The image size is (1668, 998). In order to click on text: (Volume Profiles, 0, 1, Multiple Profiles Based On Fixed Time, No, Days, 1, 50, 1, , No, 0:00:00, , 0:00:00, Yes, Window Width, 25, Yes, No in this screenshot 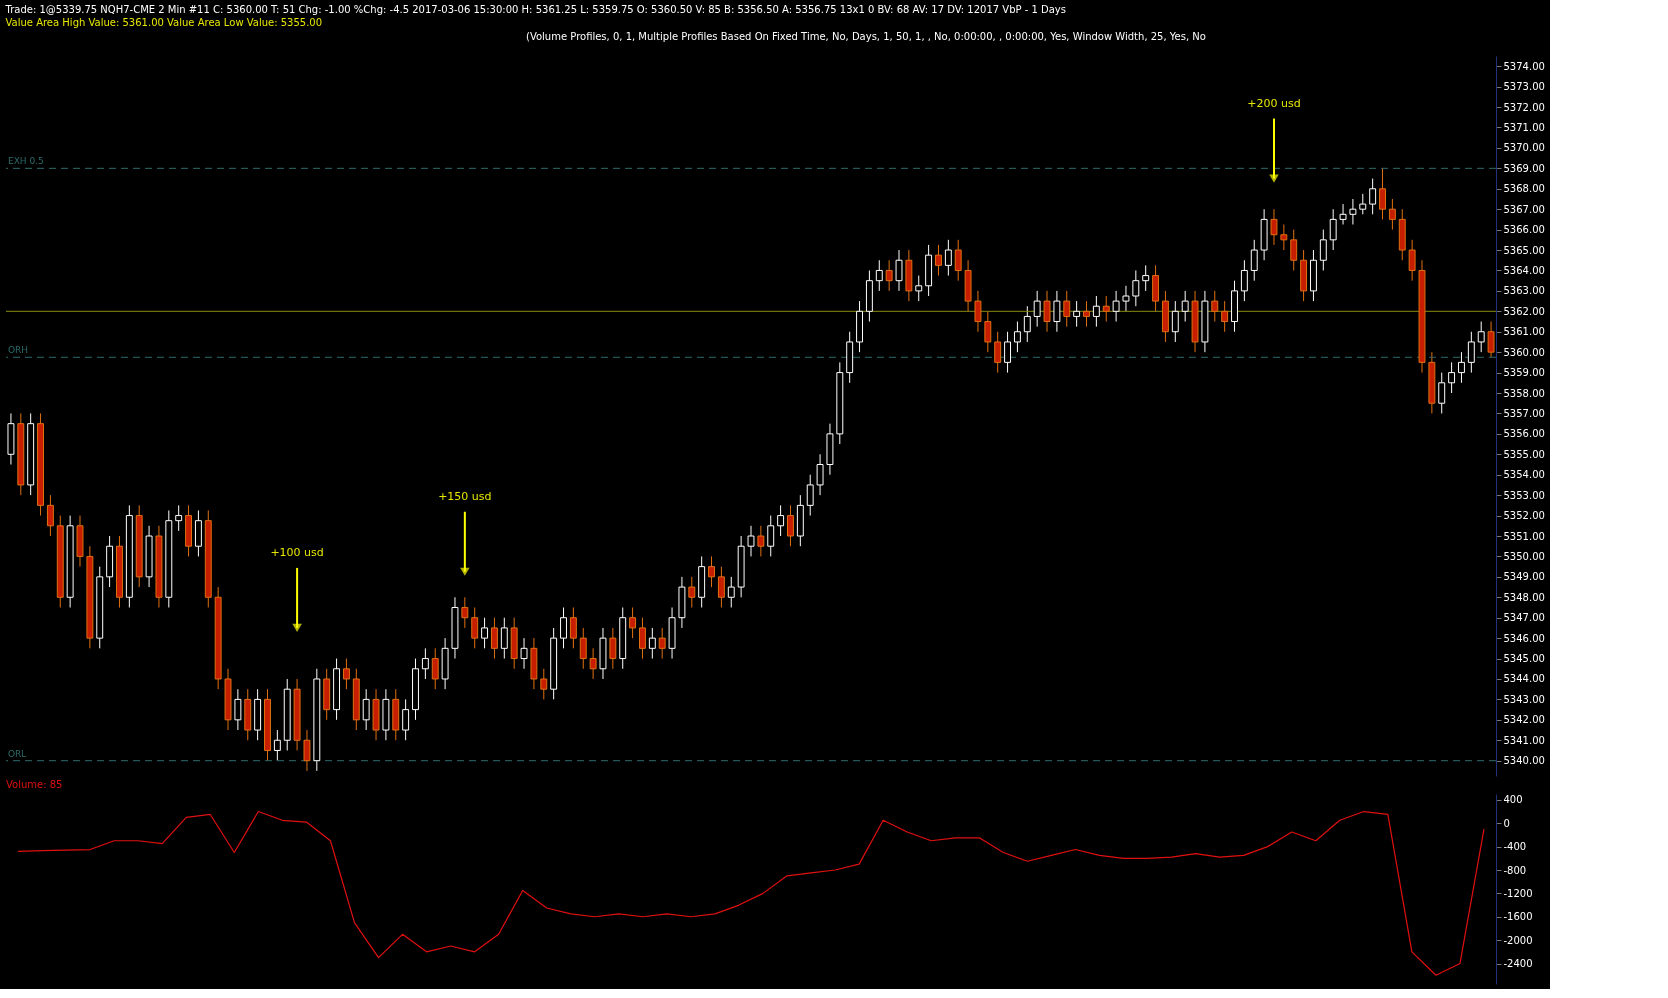, I will do `click(866, 36)`.